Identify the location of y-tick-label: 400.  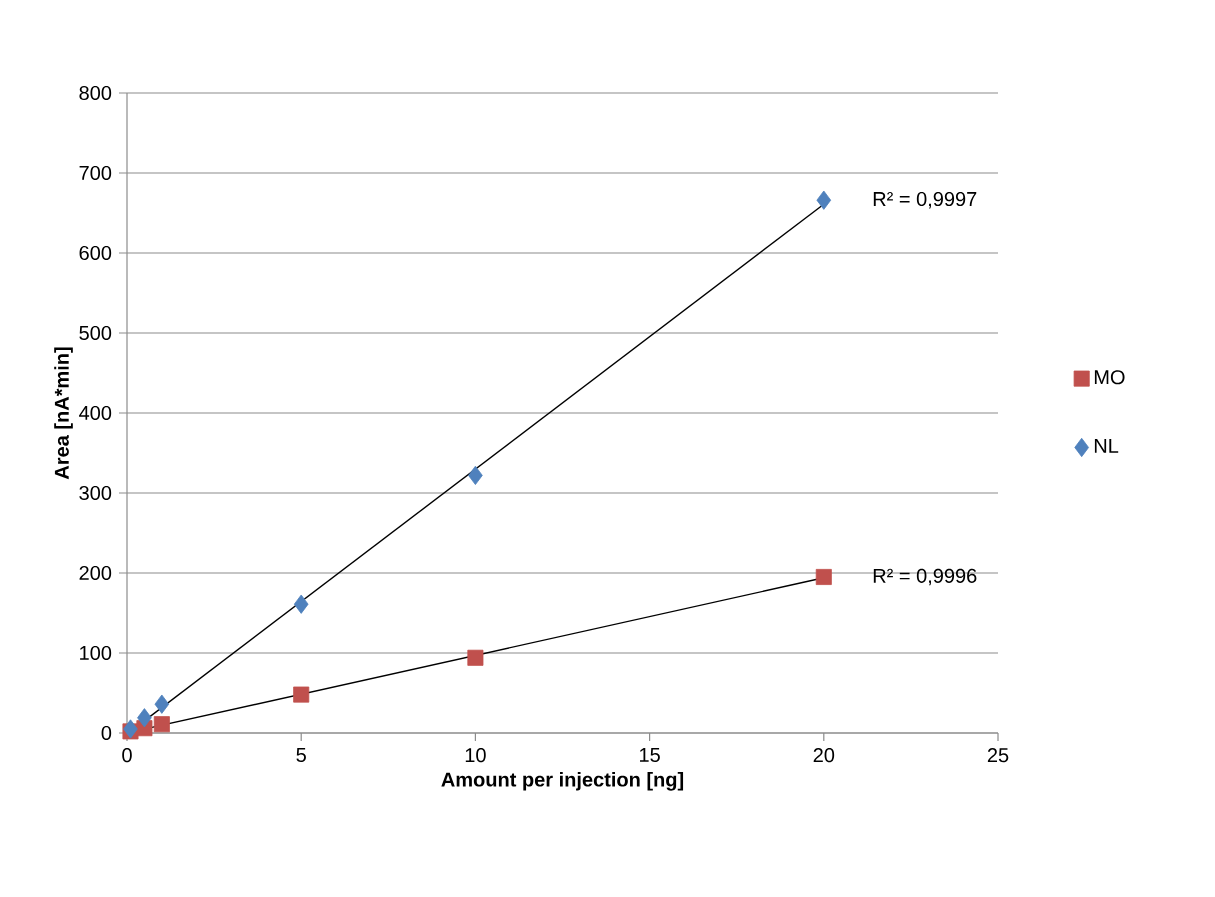
(95, 413).